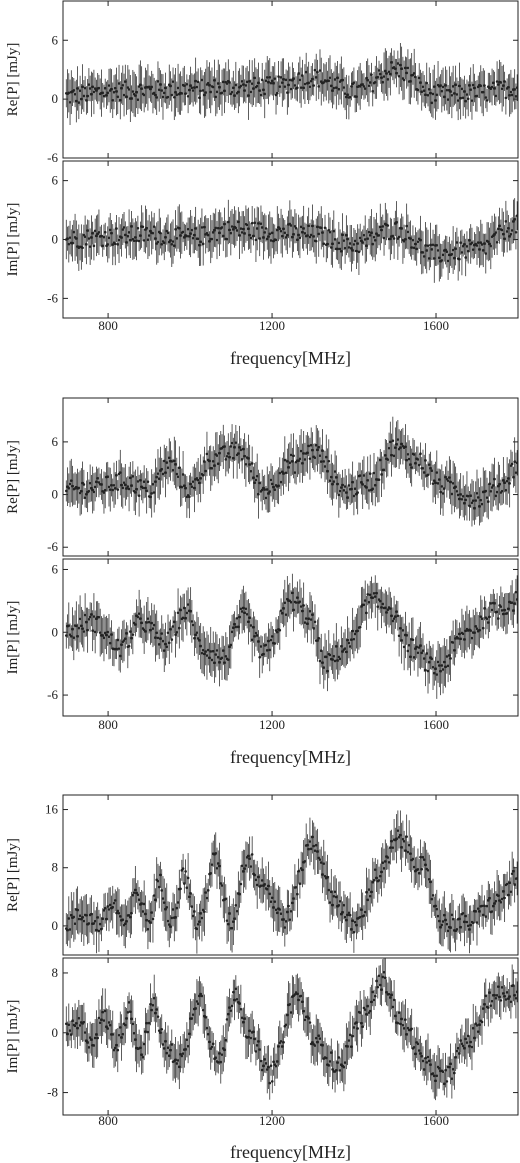 The height and width of the screenshot is (1163, 520). Describe the element at coordinates (52, 809) in the screenshot. I see `y-tick-label: 16` at that location.